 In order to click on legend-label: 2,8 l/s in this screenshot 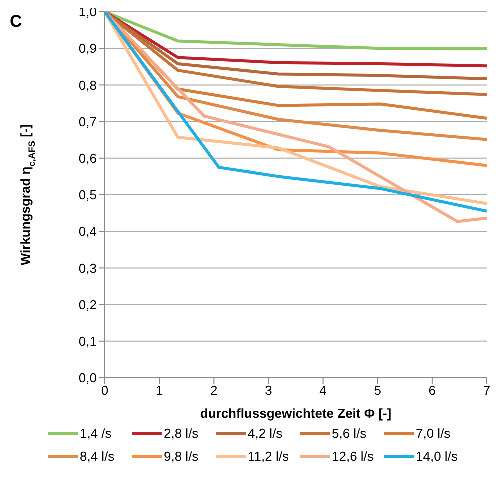, I will do `click(181, 433)`.